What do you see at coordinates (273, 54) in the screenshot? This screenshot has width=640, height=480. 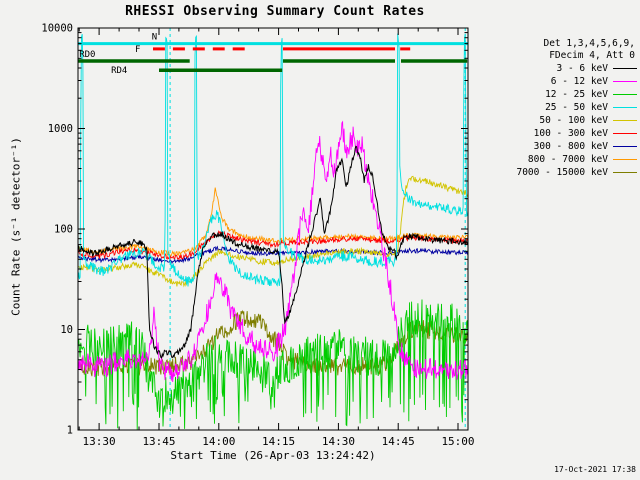 I see `flag-bars: N F RD0 RD4` at bounding box center [273, 54].